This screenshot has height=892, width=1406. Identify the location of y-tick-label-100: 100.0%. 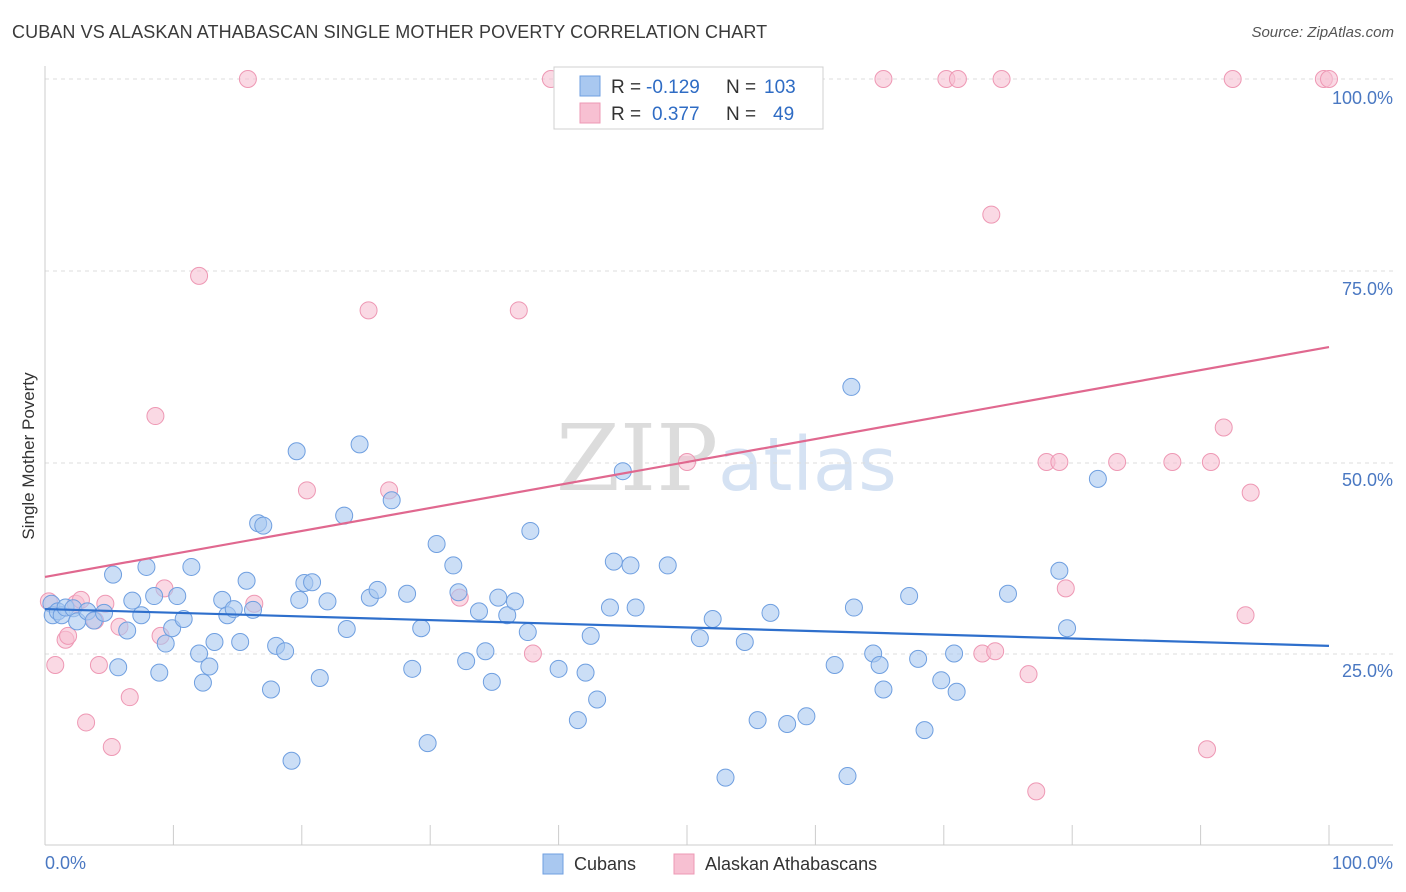
(1362, 98).